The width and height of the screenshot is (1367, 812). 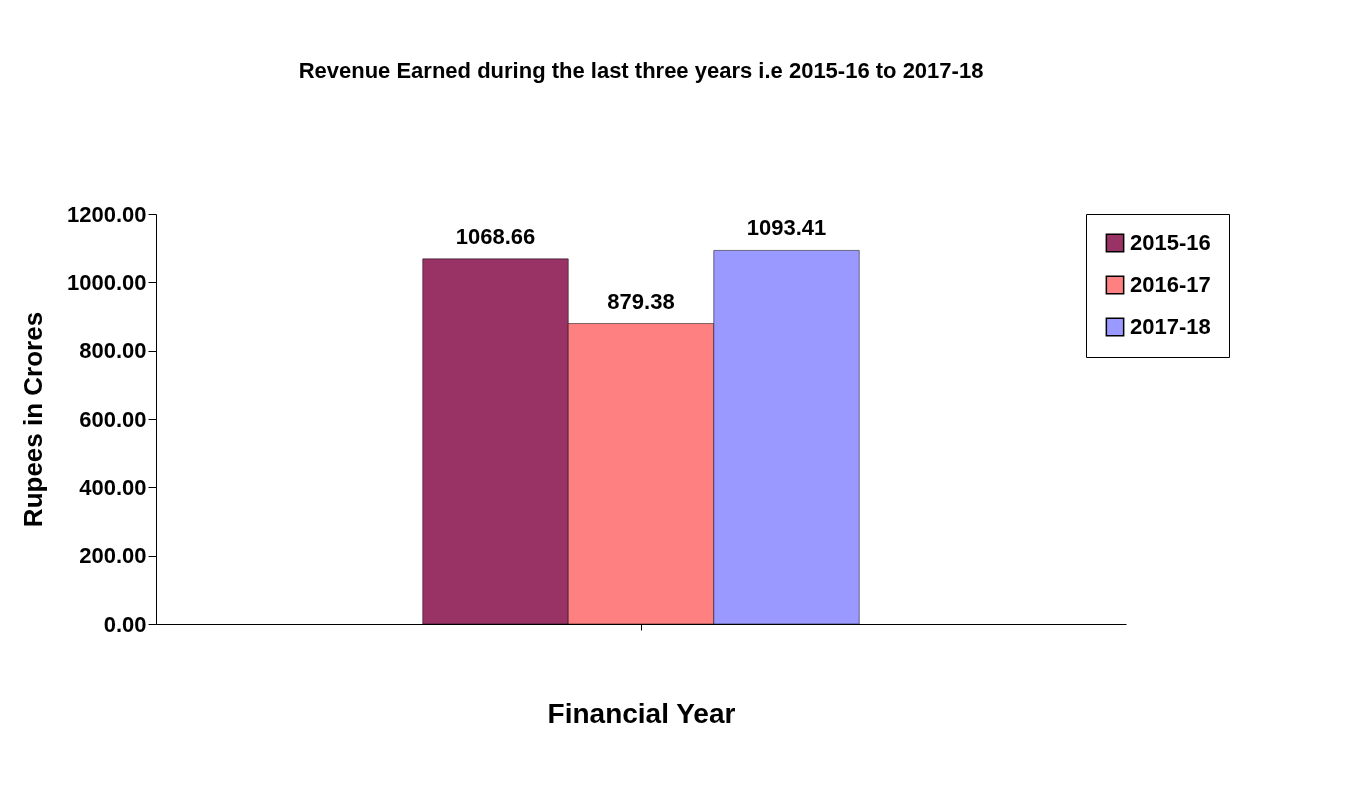 I want to click on data-label: 1068.66, so click(x=495, y=236).